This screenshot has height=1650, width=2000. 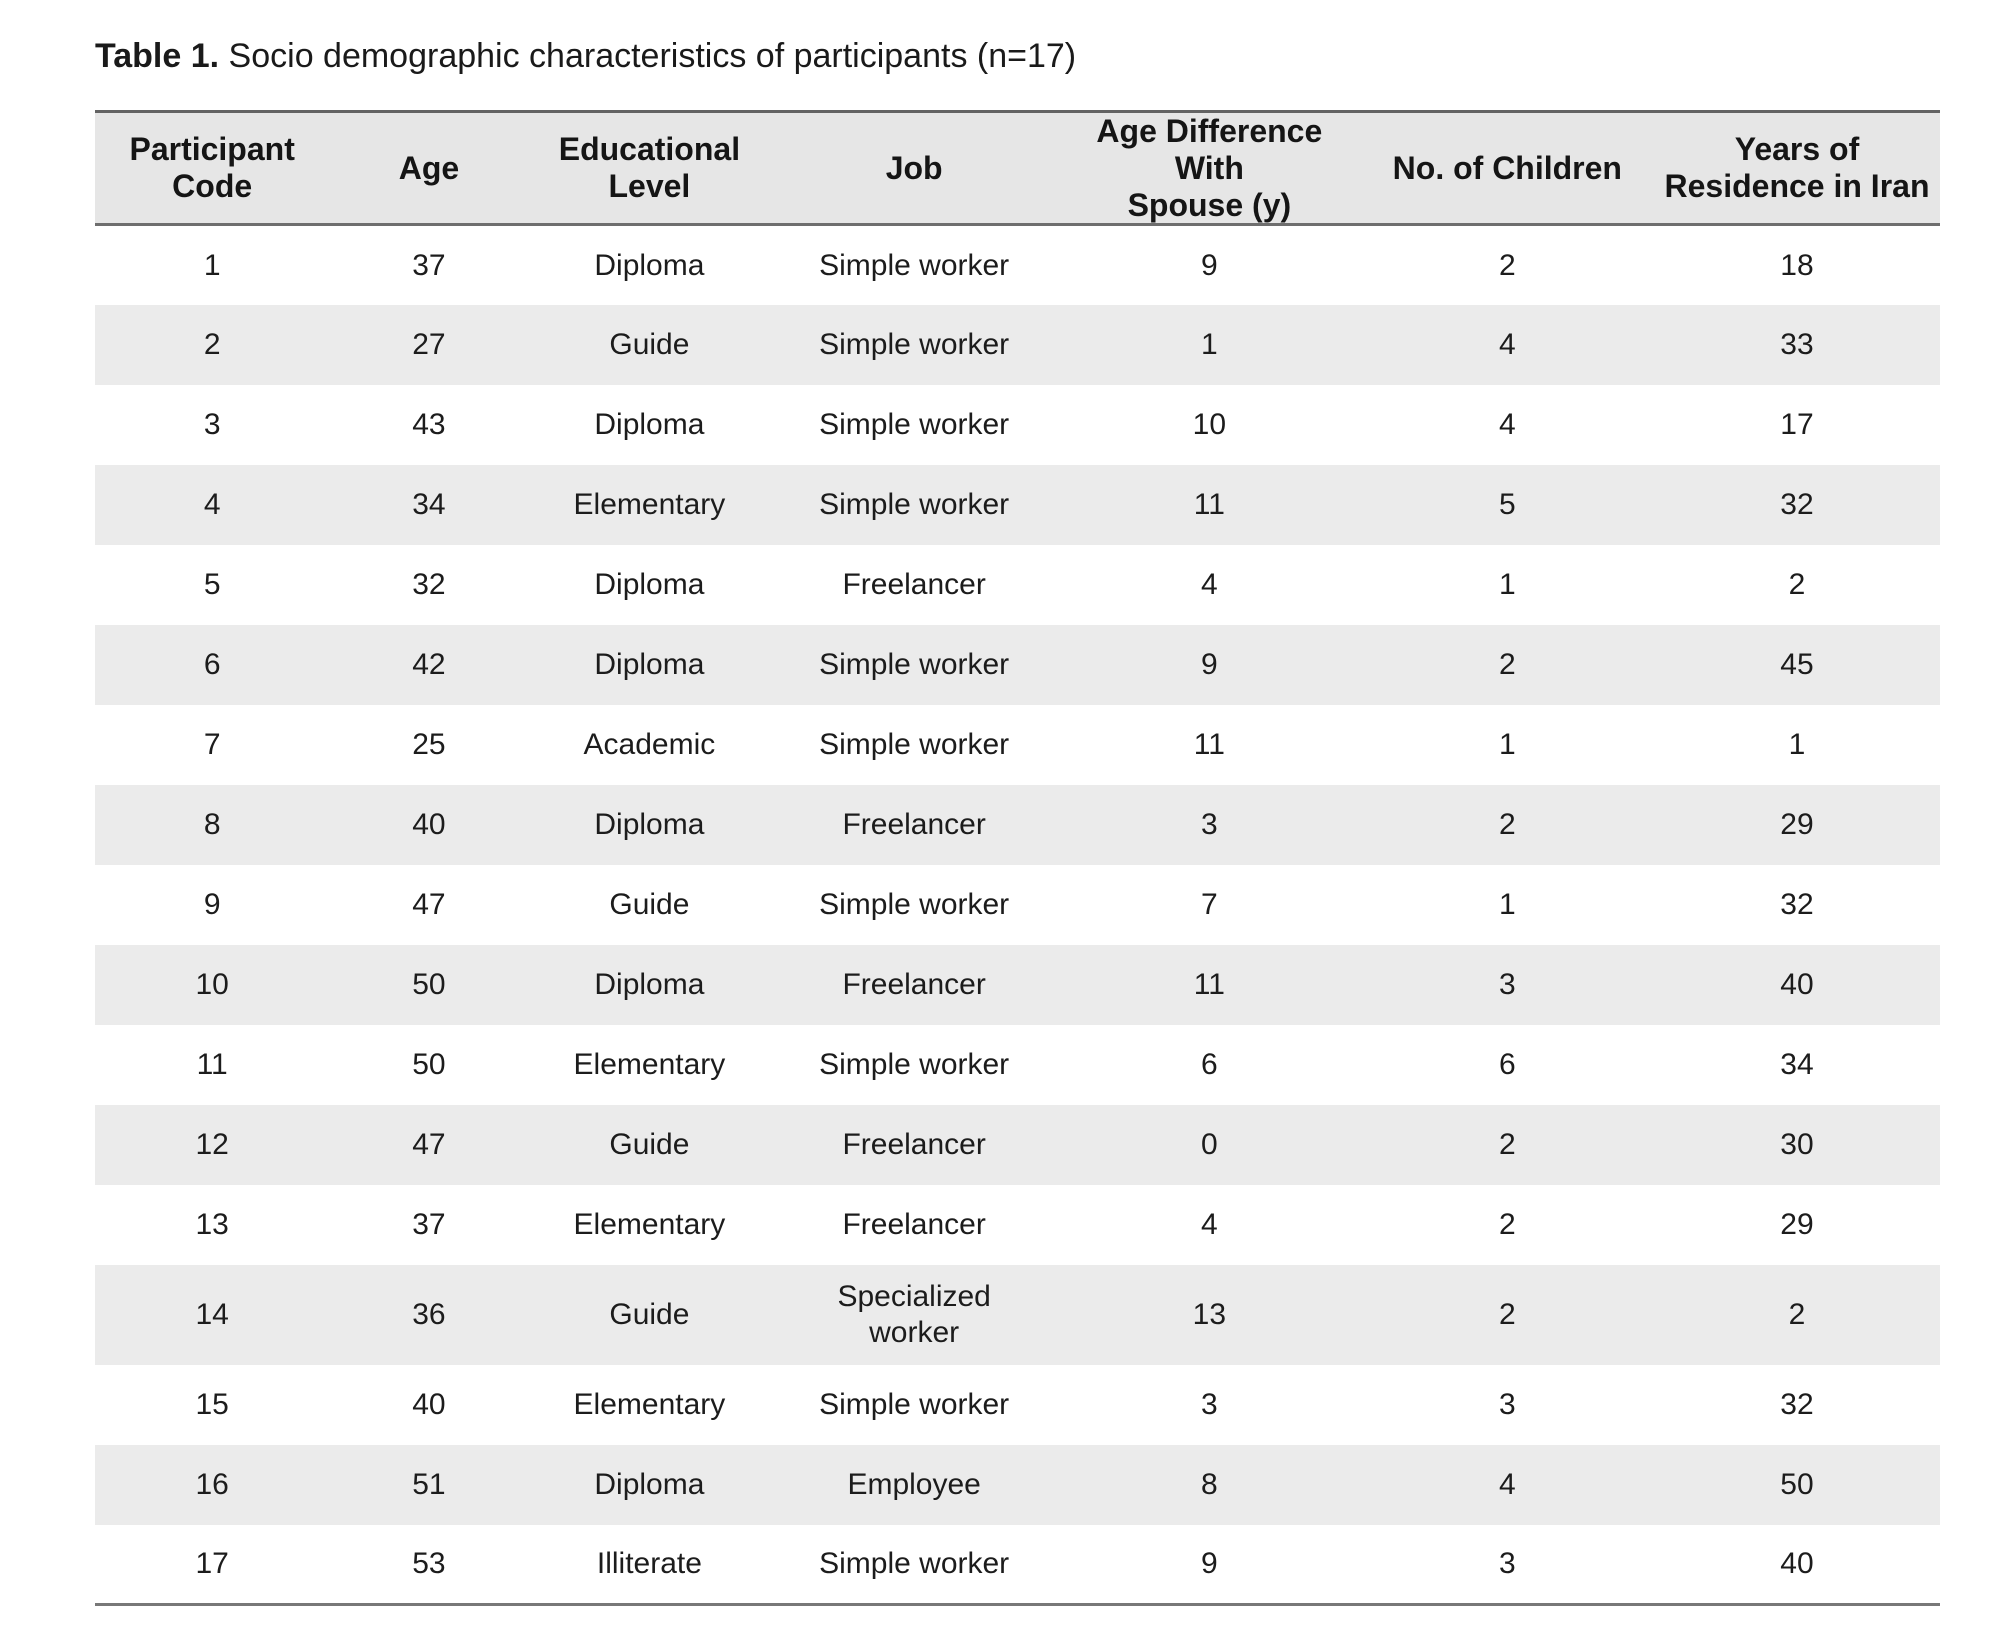 What do you see at coordinates (1017, 1314) in the screenshot?
I see `table-row: 14 36 Guide Specialized worker 13 2 2` at bounding box center [1017, 1314].